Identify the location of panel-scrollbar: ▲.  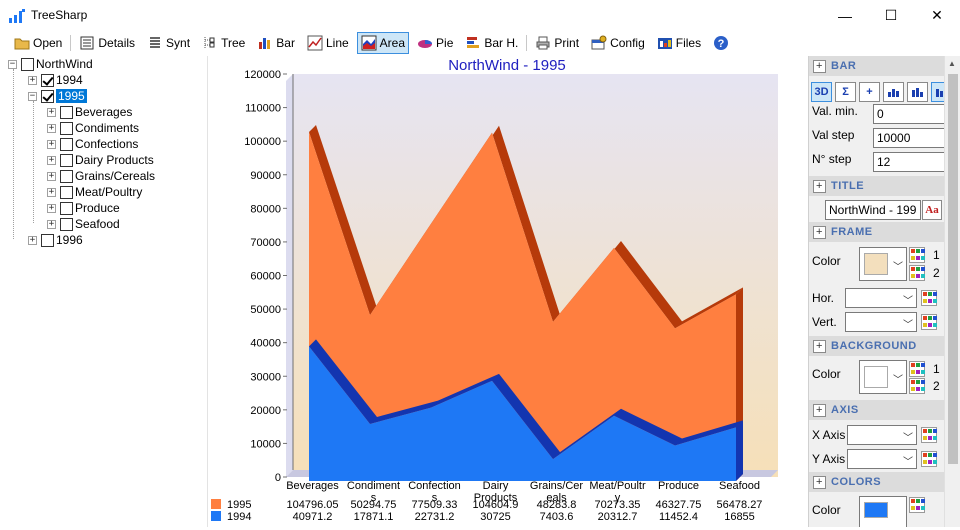
(952, 291).